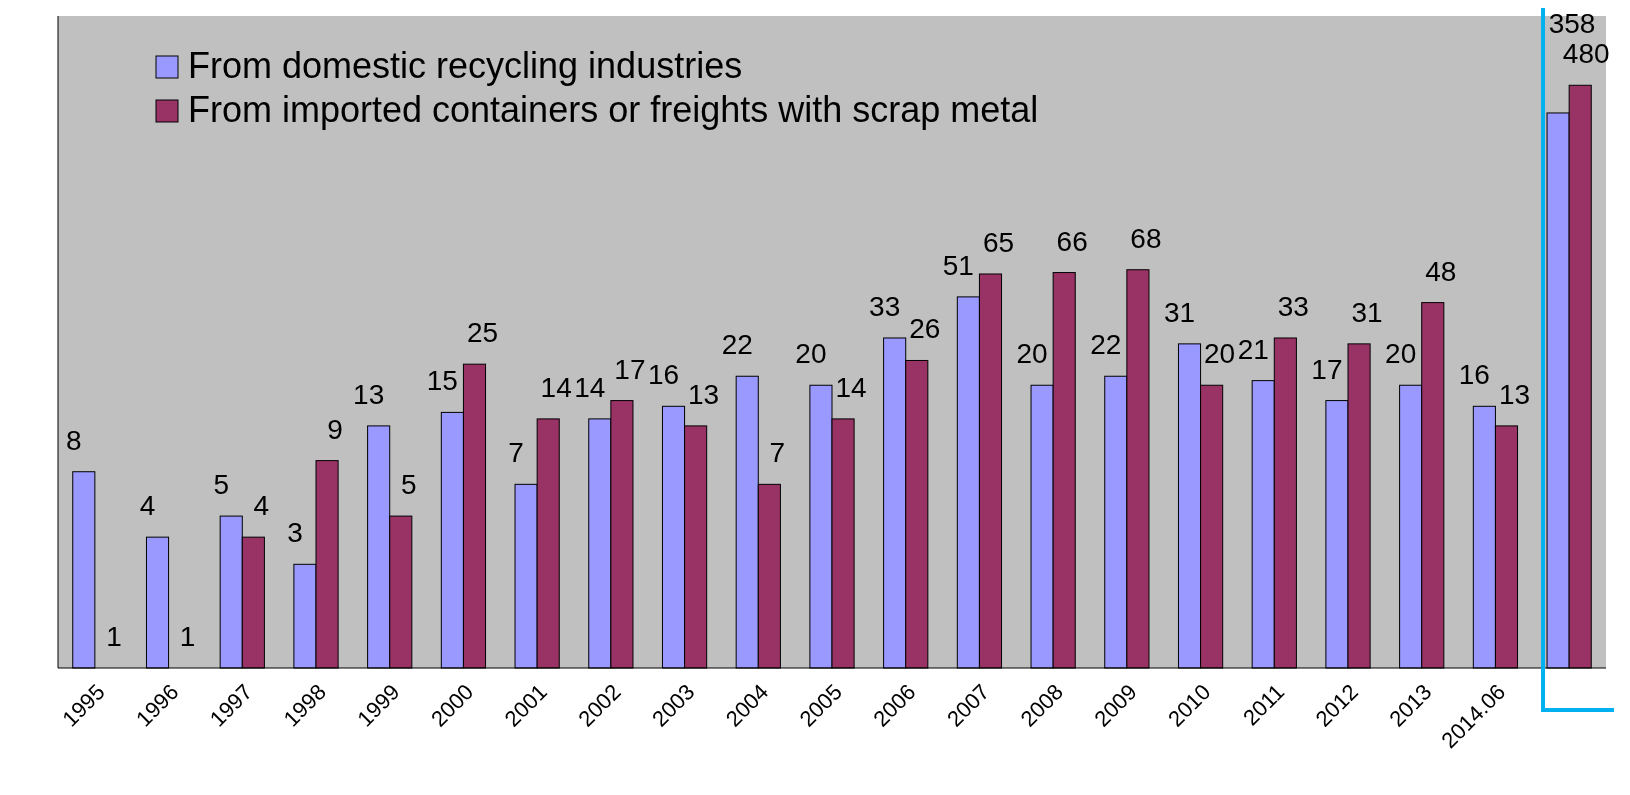  What do you see at coordinates (335, 429) in the screenshot?
I see `data-label: 9` at bounding box center [335, 429].